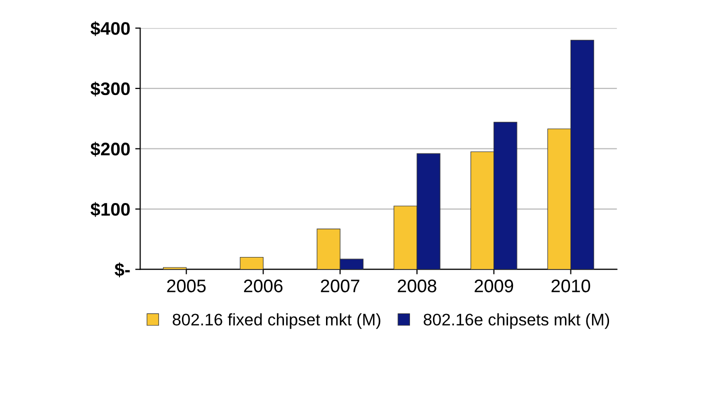  I want to click on y-tick-label: $400, so click(110, 28).